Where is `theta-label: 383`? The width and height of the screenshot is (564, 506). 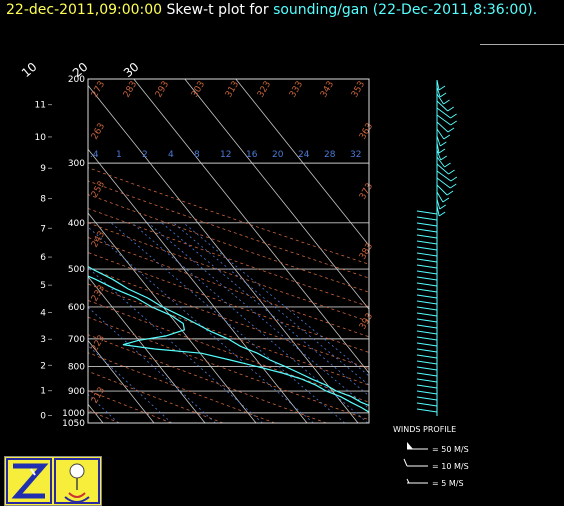 theta-label: 383 is located at coordinates (366, 252).